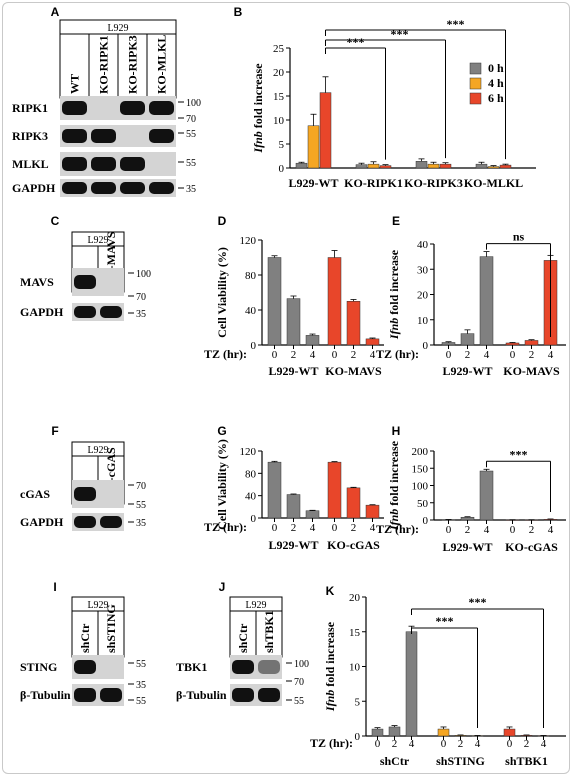  What do you see at coordinates (243, 638) in the screenshot?
I see `lane-label: shCtr` at bounding box center [243, 638].